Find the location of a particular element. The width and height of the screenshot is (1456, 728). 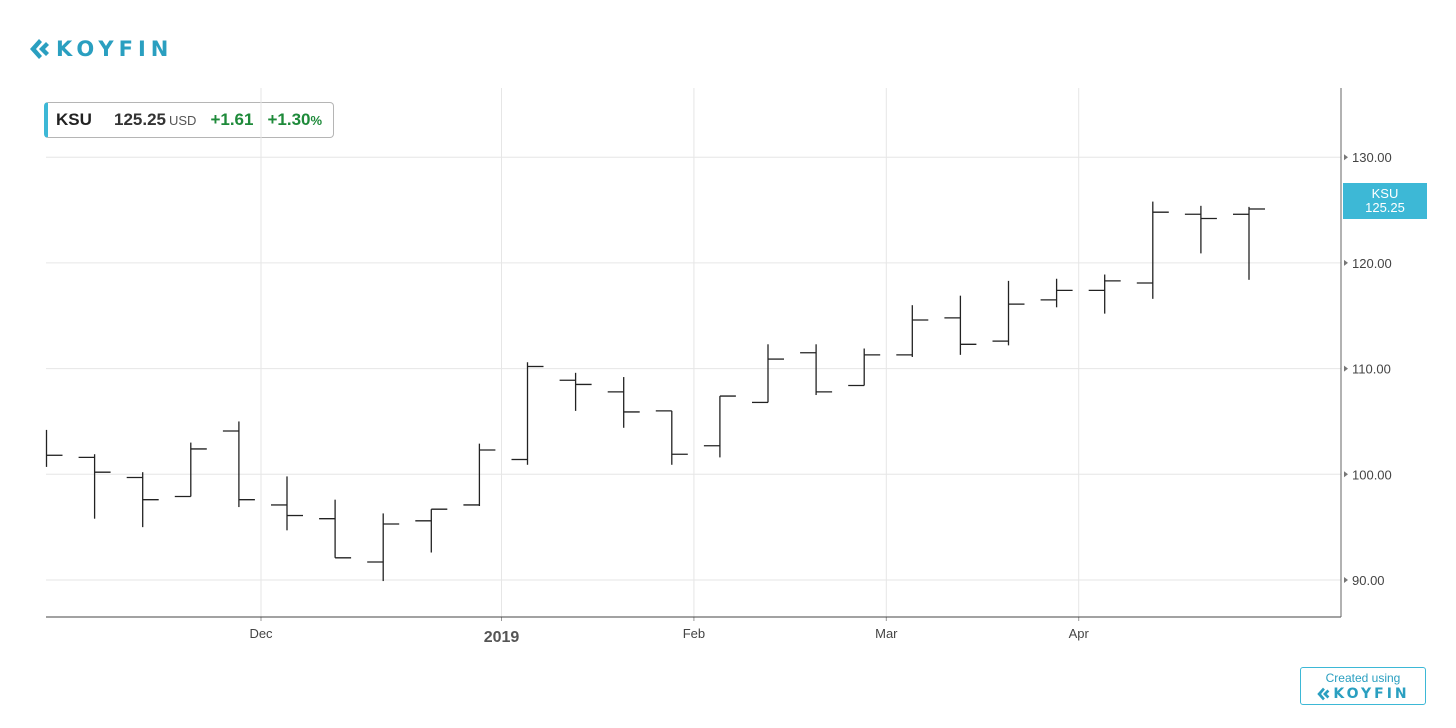

last-price-tag-bg is located at coordinates (1385, 201).